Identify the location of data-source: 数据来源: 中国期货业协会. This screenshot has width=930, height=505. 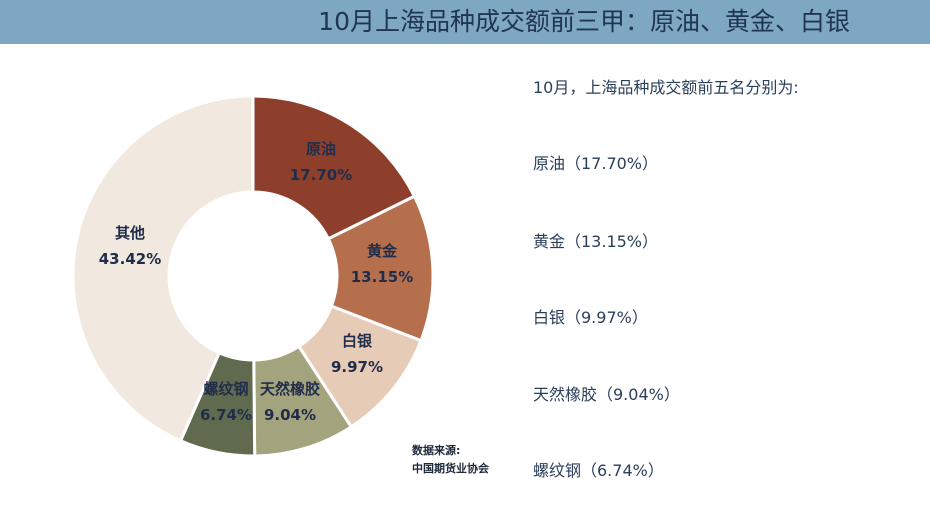
(450, 460).